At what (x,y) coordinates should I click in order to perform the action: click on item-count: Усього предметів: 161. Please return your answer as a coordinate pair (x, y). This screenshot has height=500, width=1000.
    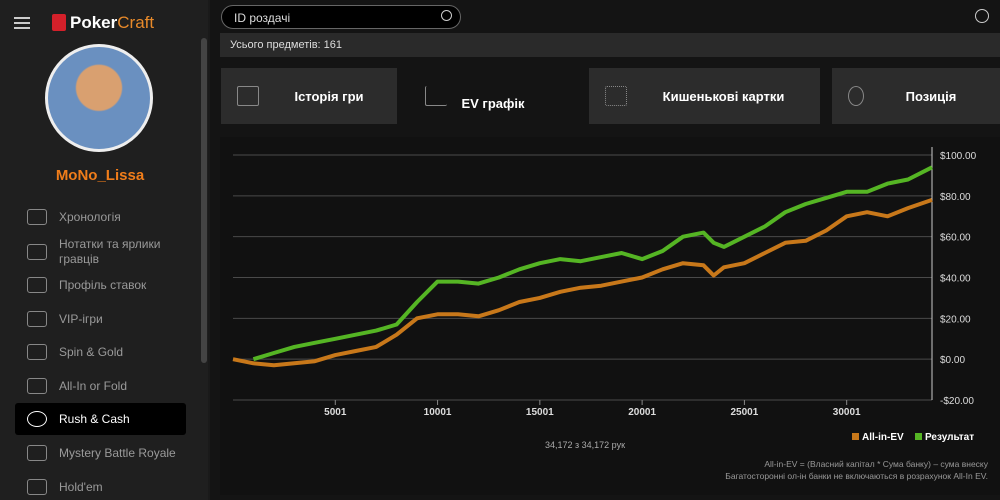
    Looking at the image, I should click on (286, 45).